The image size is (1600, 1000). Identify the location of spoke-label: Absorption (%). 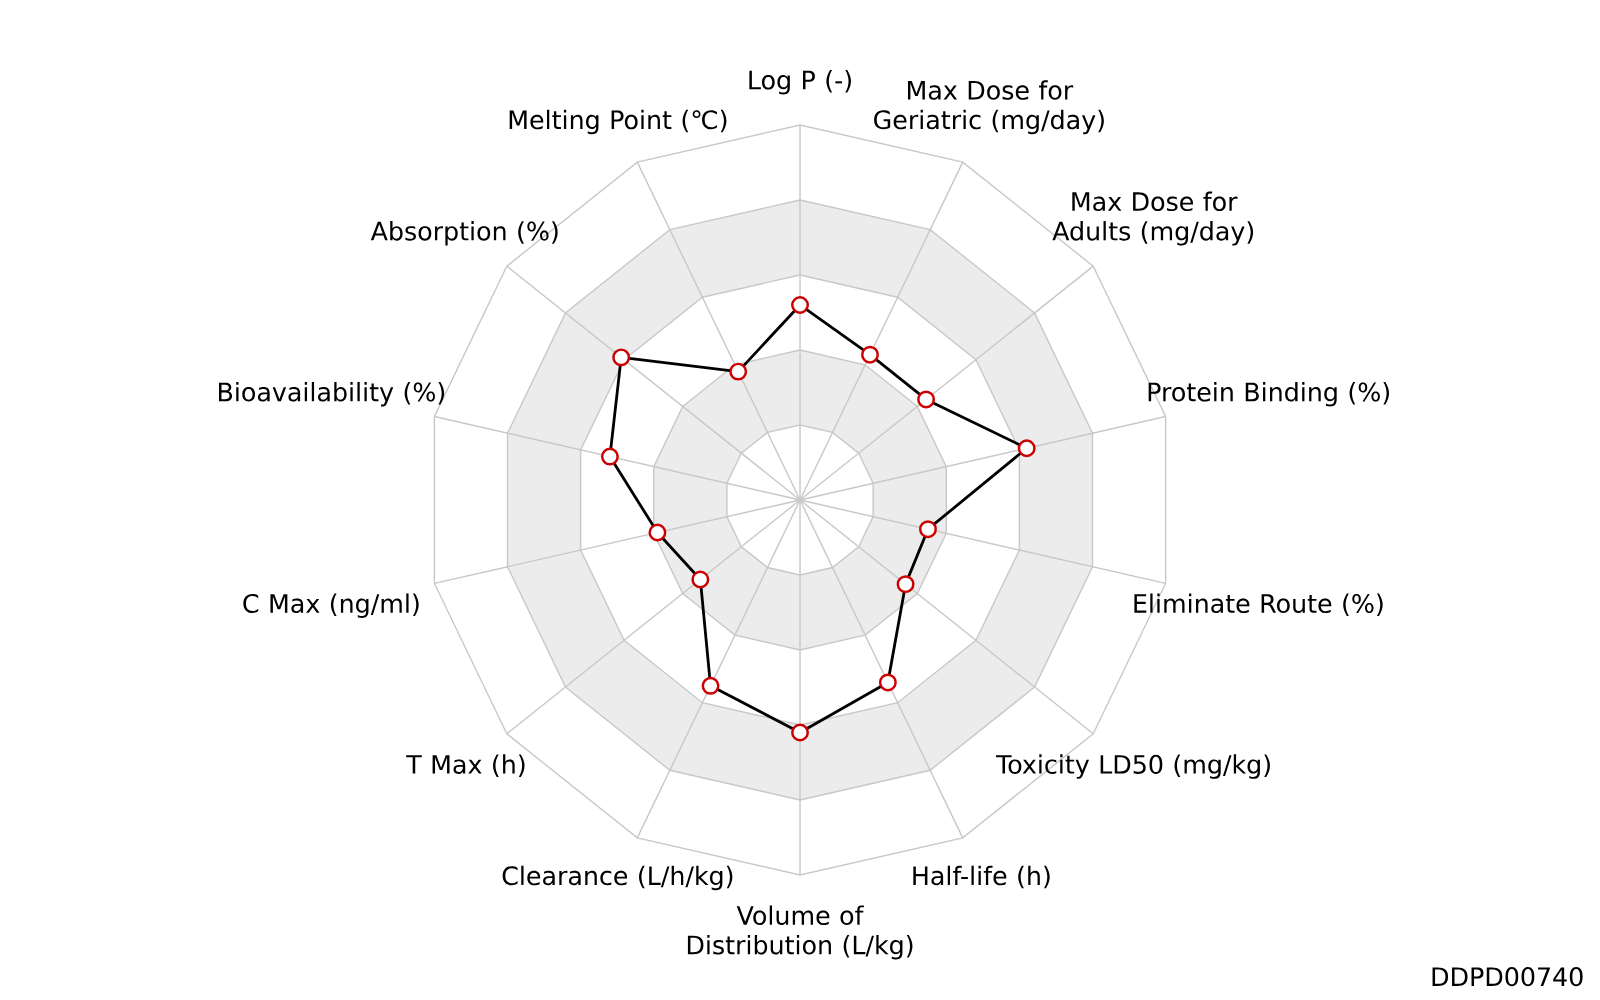
(464, 233).